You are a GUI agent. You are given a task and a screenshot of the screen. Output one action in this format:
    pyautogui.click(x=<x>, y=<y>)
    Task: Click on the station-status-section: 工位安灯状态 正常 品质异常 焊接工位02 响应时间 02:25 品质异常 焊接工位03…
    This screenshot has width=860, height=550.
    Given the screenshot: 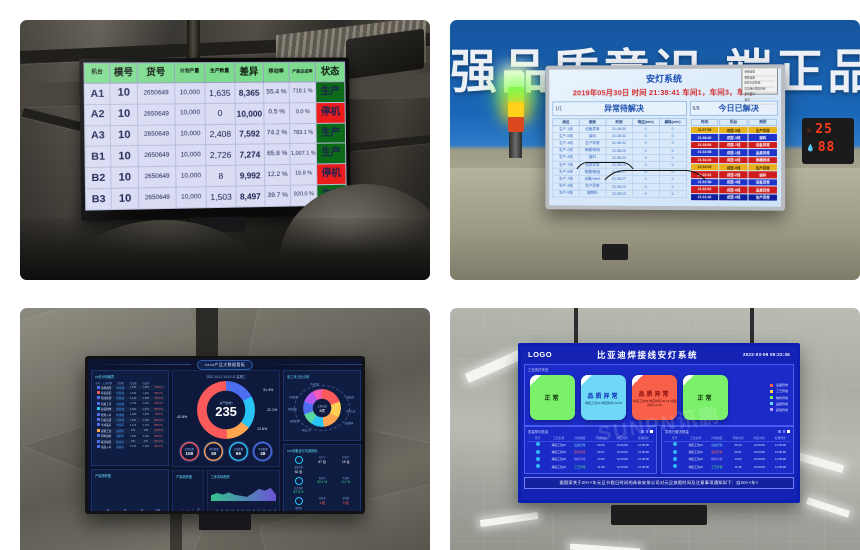 What is the action you would take?
    pyautogui.click(x=659, y=395)
    